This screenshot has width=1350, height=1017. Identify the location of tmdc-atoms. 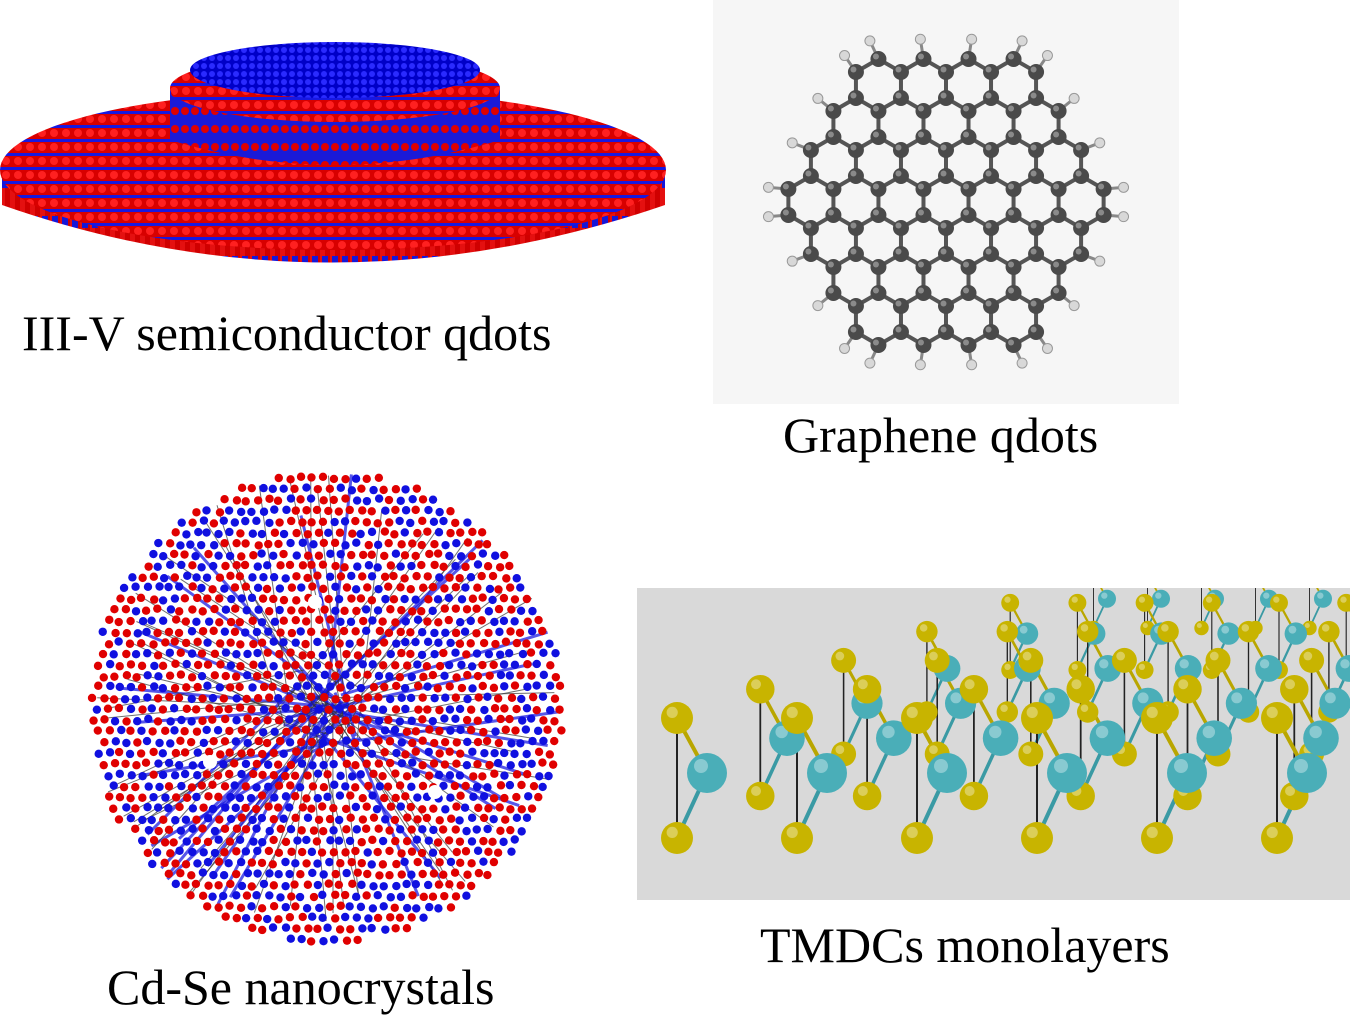
(1005, 721).